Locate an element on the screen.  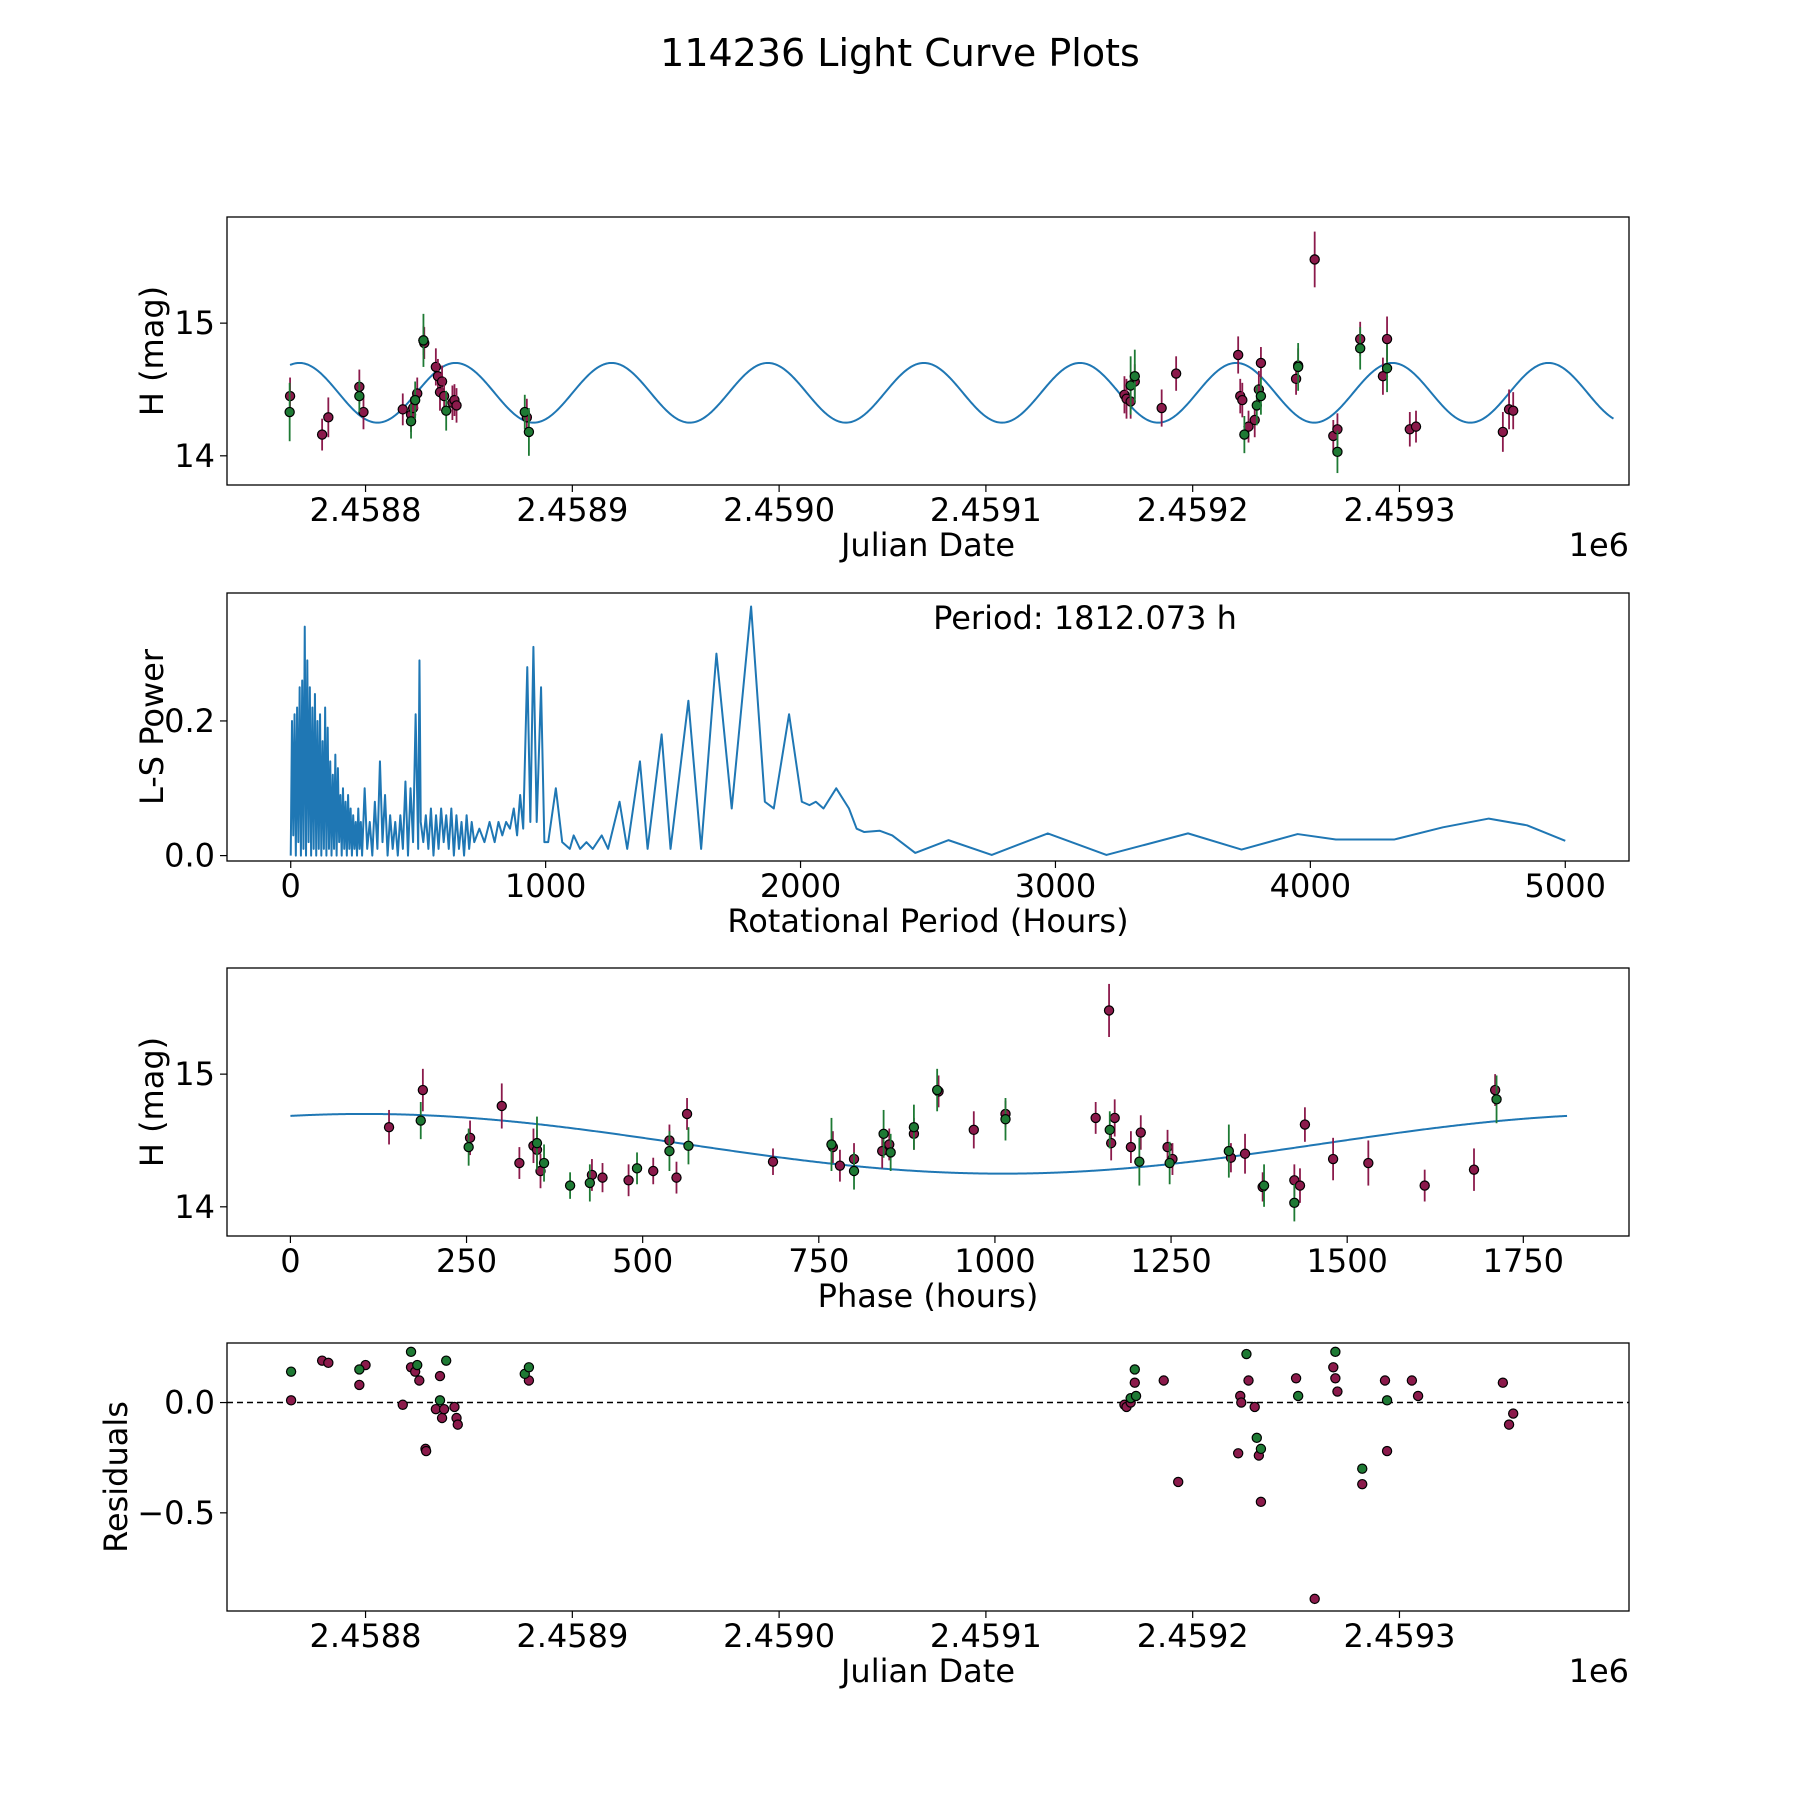
periodogram-x-tick-label: 4000 is located at coordinates (1310, 886).